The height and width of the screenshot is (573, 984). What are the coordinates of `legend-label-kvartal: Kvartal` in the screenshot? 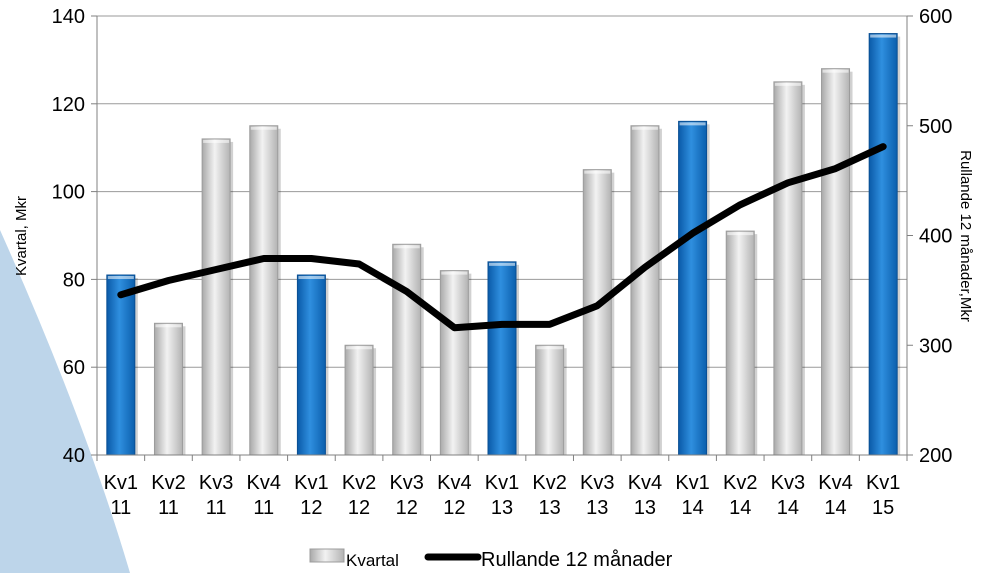 It's located at (372, 560).